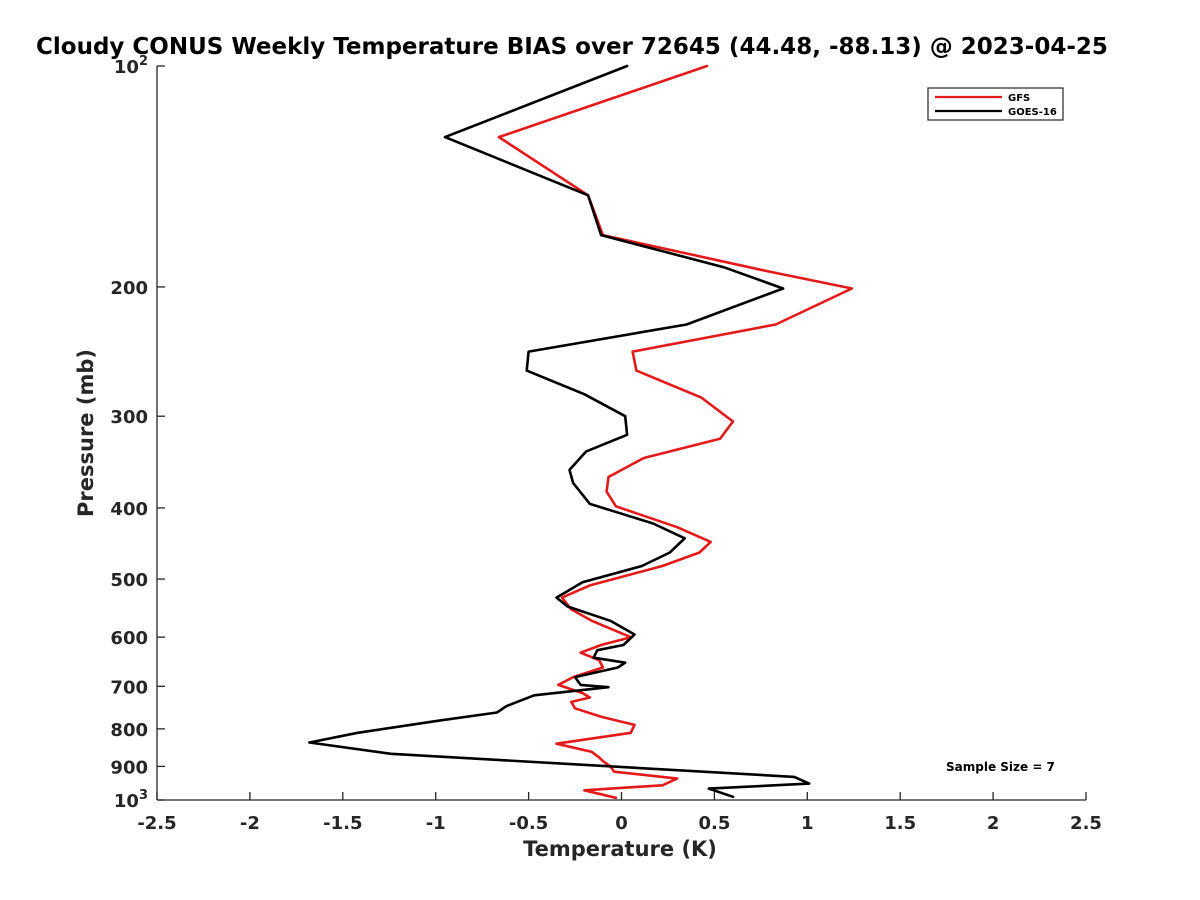  What do you see at coordinates (156, 823) in the screenshot?
I see `x-tick-label: -2.5` at bounding box center [156, 823].